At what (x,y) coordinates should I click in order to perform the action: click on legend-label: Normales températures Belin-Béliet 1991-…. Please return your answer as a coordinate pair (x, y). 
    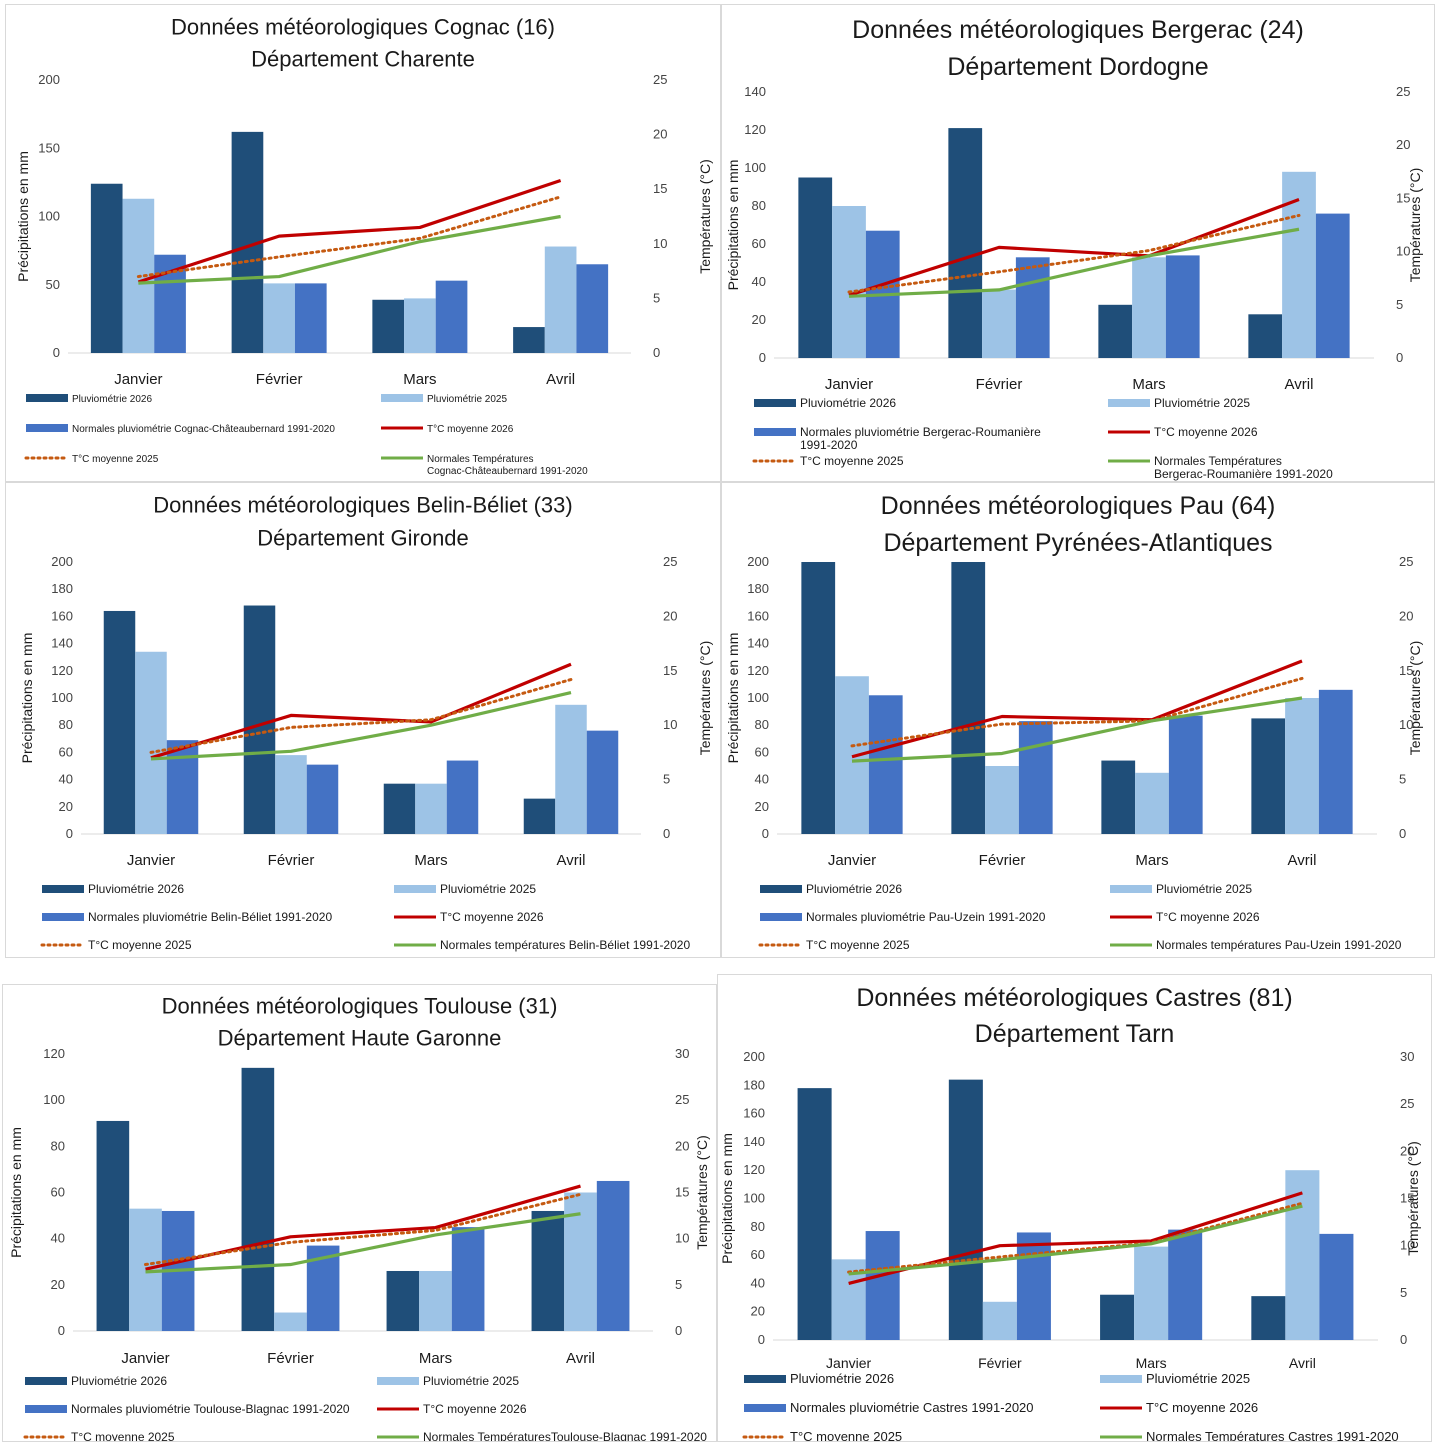
    Looking at the image, I should click on (565, 945).